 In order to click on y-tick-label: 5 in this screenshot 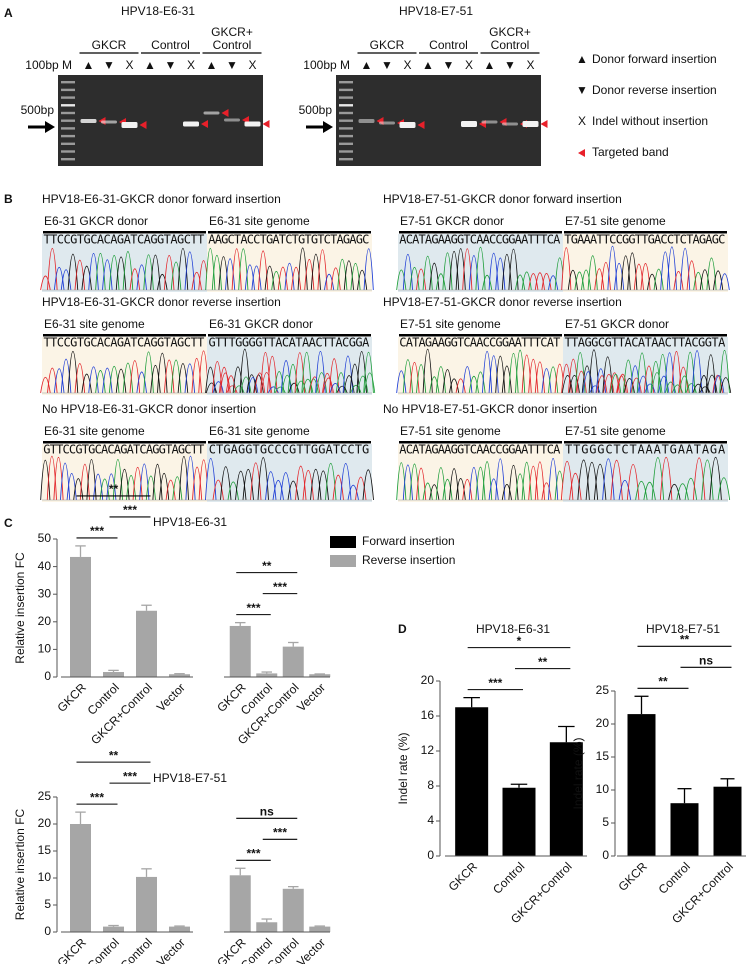, I will do `click(47, 904)`.